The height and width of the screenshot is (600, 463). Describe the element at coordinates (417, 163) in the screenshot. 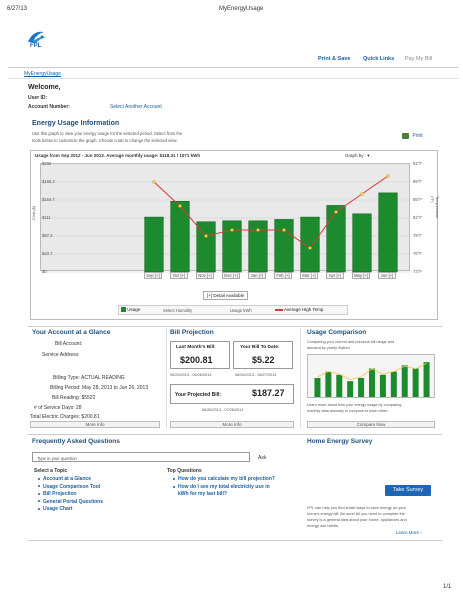

I see `y-tick-right: 91°F` at that location.